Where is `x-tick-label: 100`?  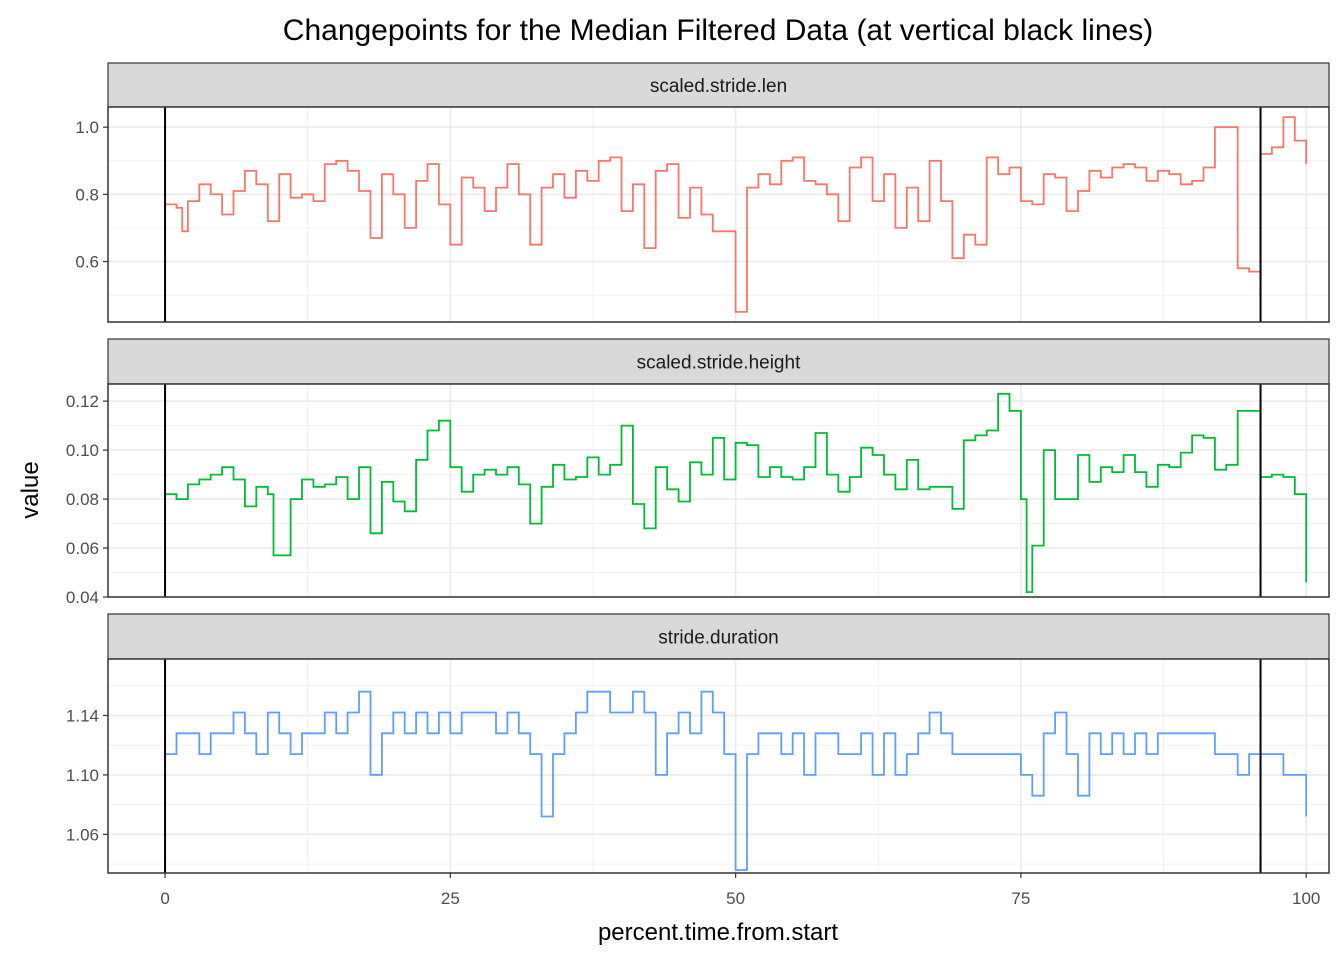 x-tick-label: 100 is located at coordinates (1306, 898).